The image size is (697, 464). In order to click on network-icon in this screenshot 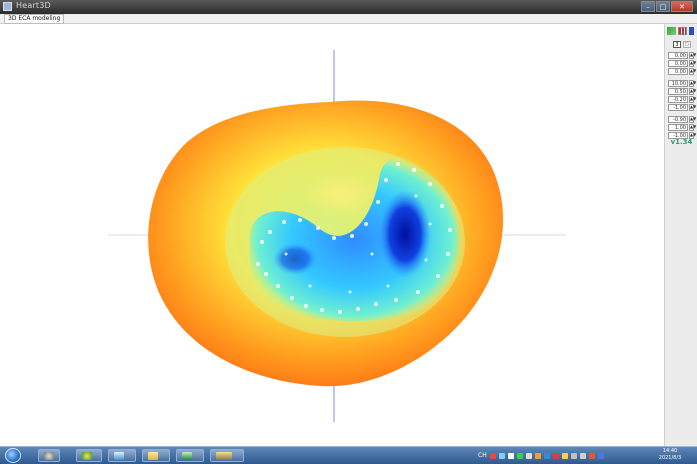, I will do `click(573, 455)`.